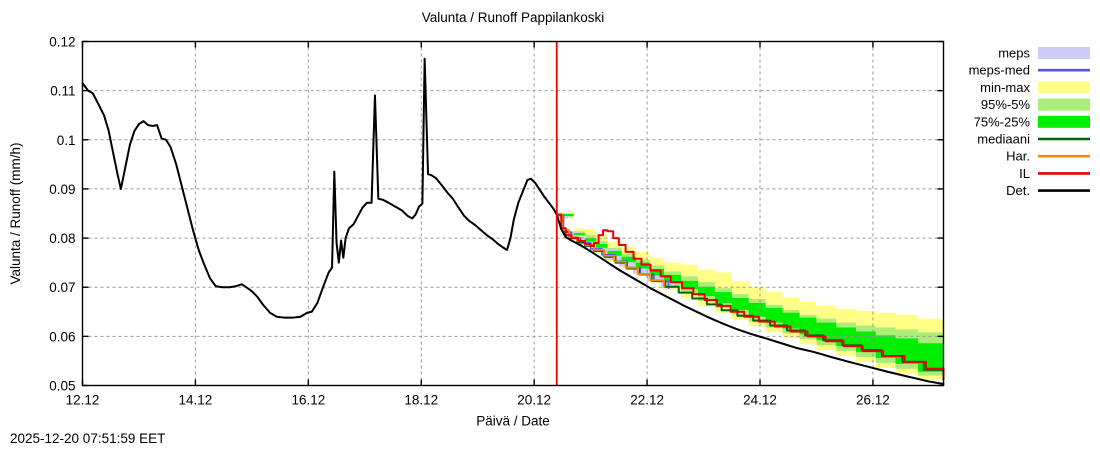 The height and width of the screenshot is (450, 1100). I want to click on legend-label-75pct-25pct: 75%-25%, so click(1002, 121).